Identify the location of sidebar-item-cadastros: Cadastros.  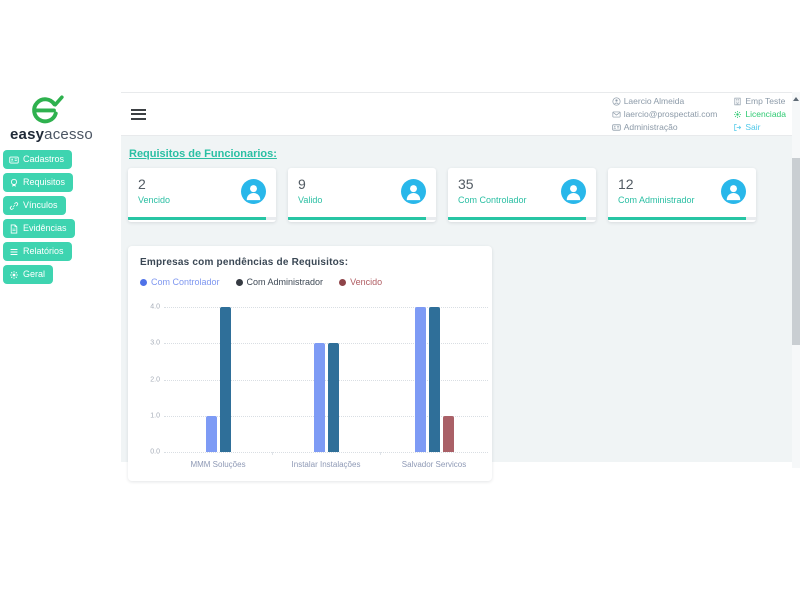
(38, 159).